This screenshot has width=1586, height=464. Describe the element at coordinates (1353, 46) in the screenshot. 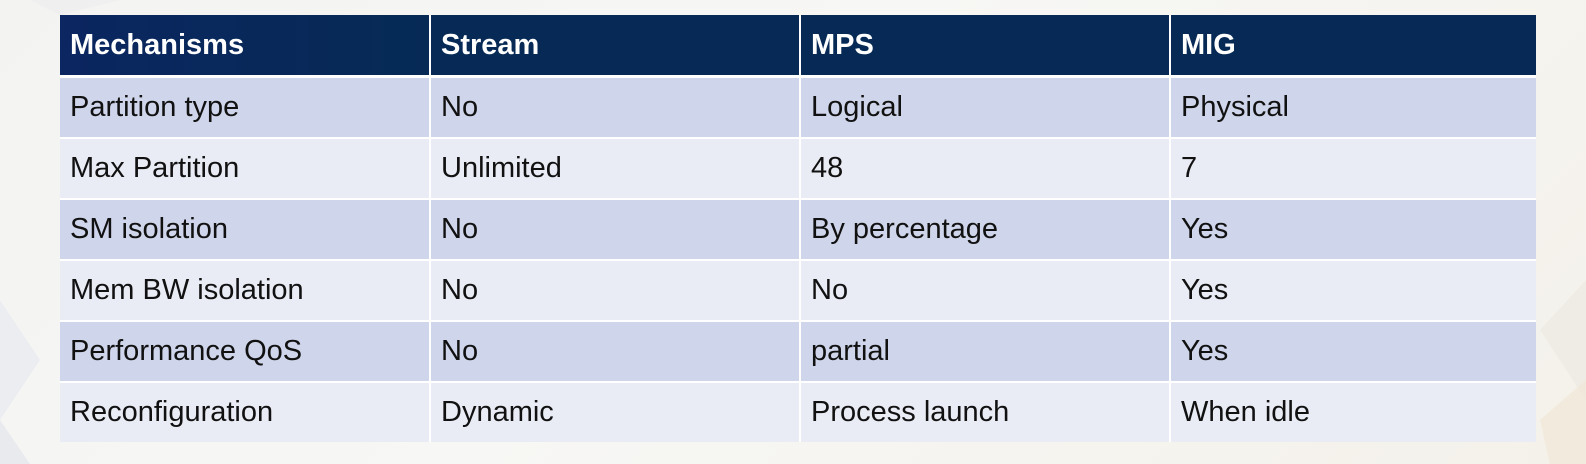

I see `header-mig: MIG` at that location.